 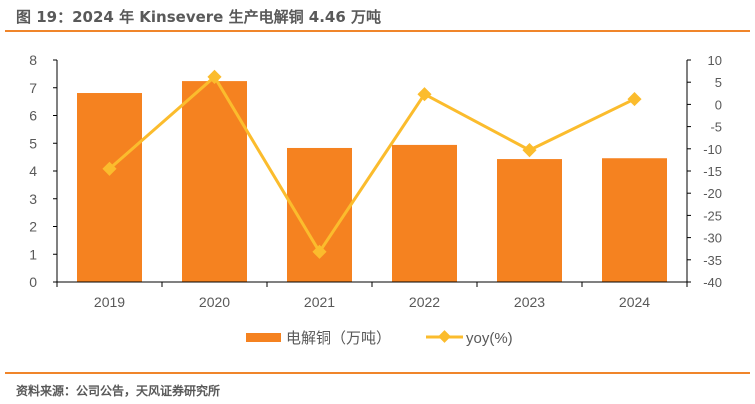 I want to click on left-tick-label: 5, so click(x=33, y=143).